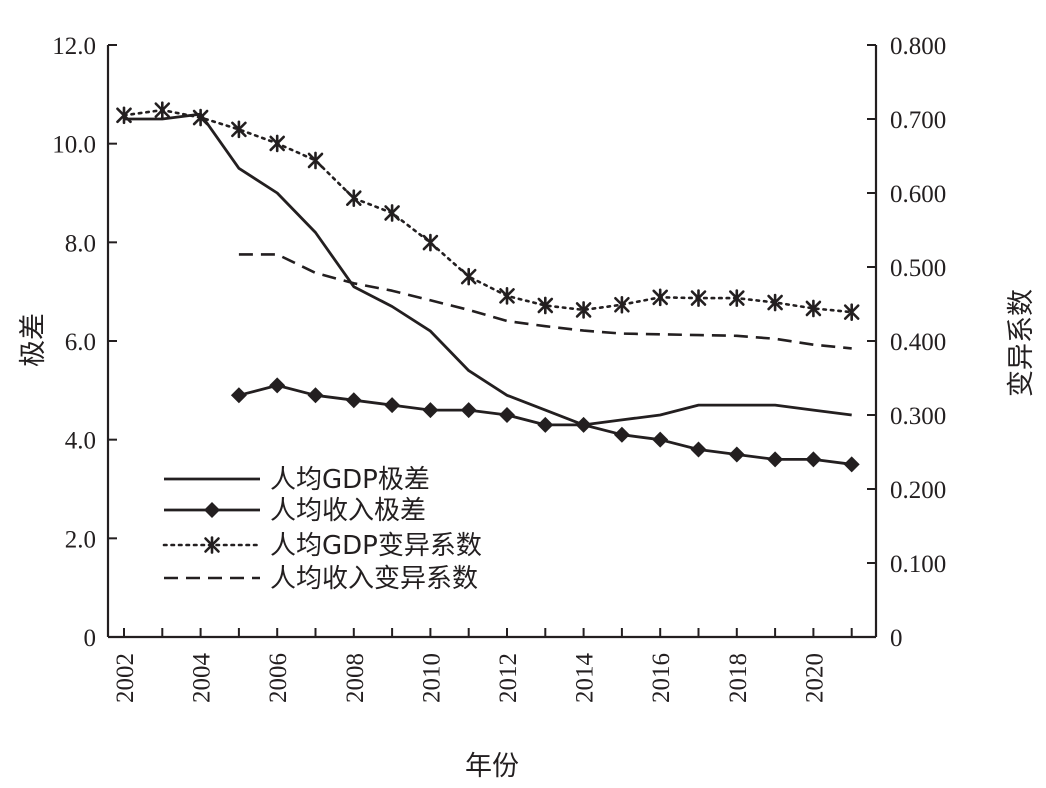  Describe the element at coordinates (374, 579) in the screenshot. I see `legend-label-income-cv: 人均收入变异系数` at that location.